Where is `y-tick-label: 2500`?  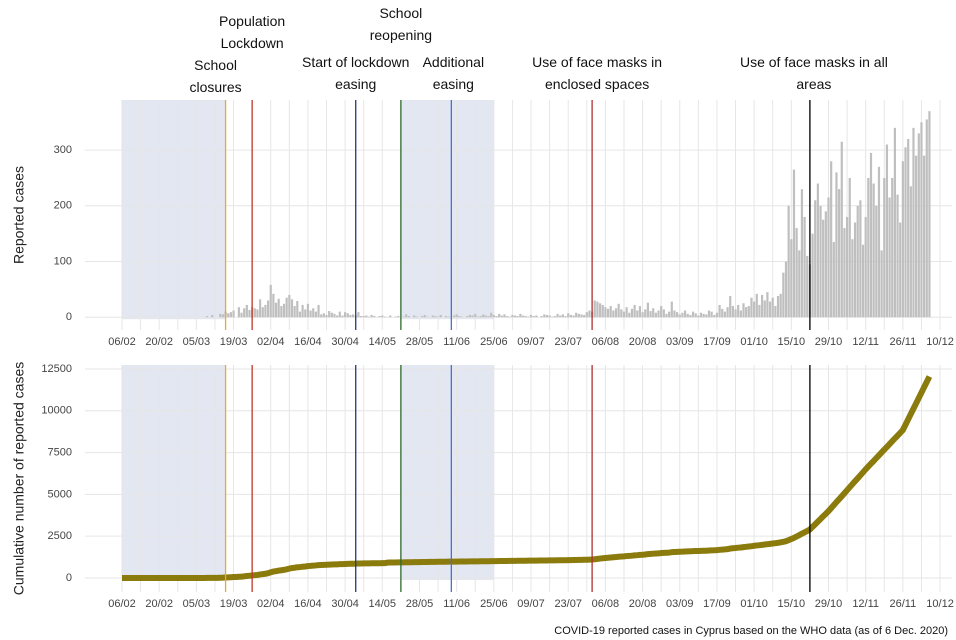
y-tick-label: 2500 is located at coordinates (60, 536).